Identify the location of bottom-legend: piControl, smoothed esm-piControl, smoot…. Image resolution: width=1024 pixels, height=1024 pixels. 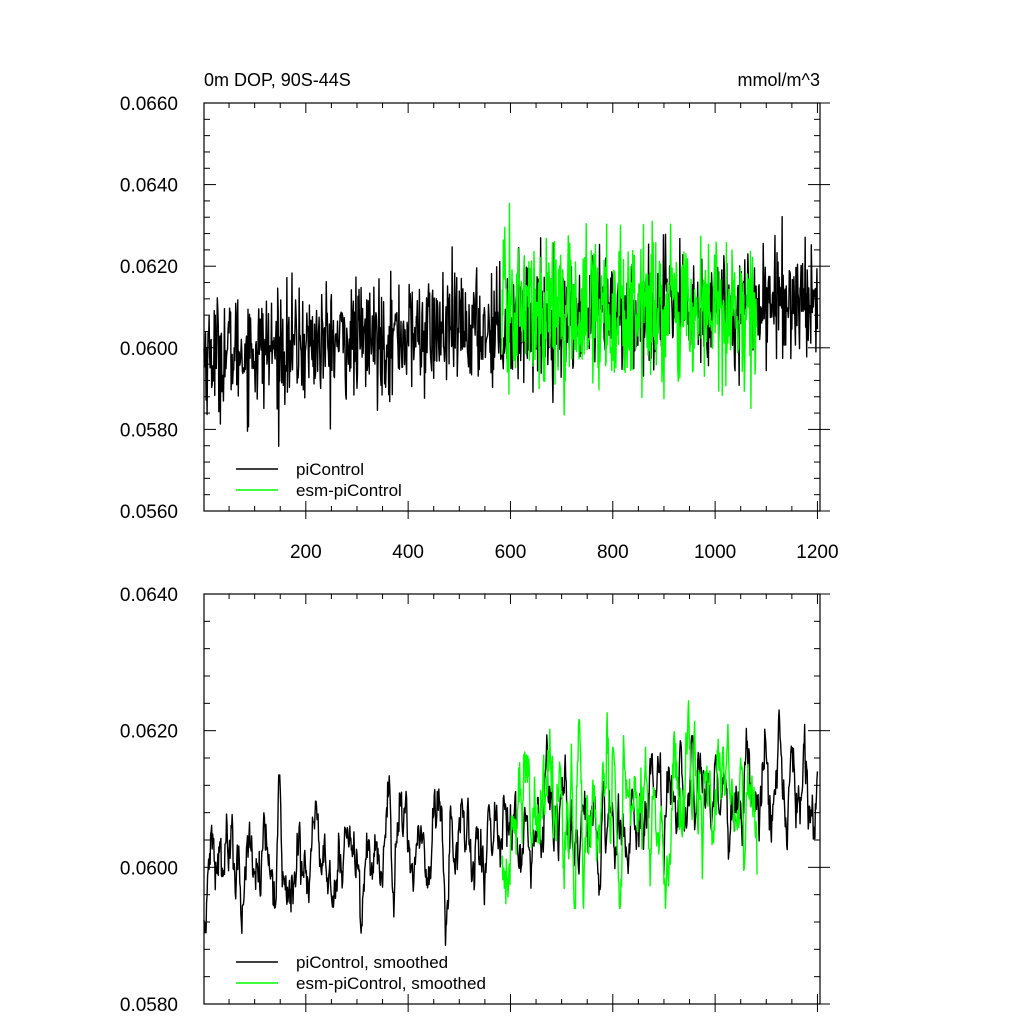
(361, 973).